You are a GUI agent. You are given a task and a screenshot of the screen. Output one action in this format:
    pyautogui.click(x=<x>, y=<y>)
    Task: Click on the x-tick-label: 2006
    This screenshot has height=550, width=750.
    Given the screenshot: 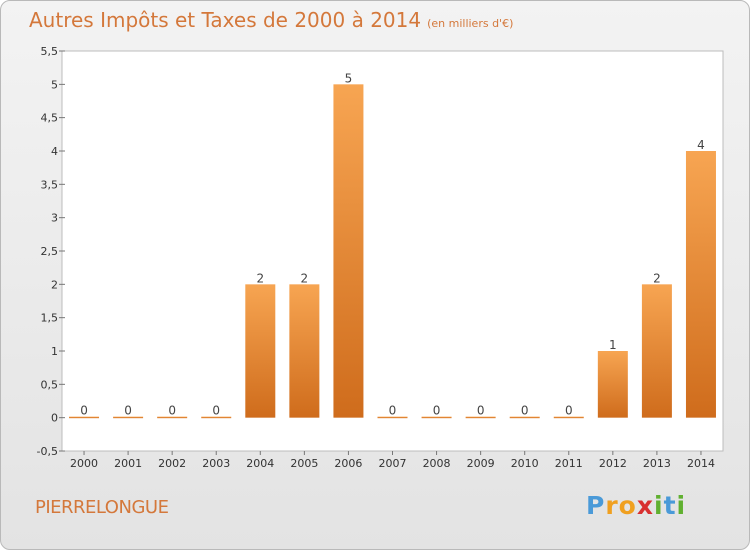 What is the action you would take?
    pyautogui.click(x=348, y=463)
    